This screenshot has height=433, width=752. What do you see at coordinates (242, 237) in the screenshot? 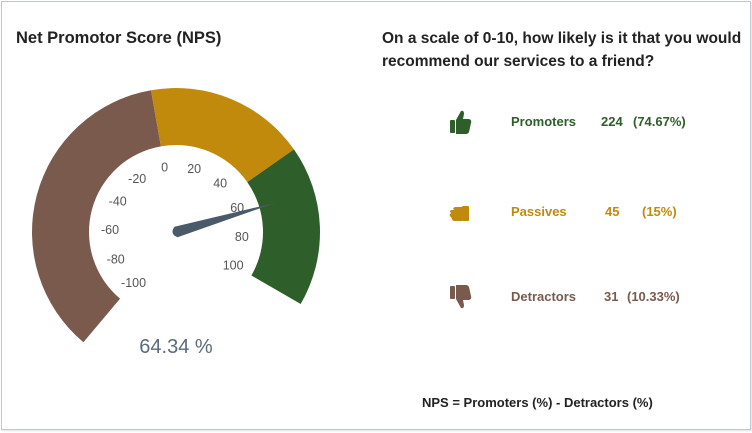
I see `gauge-tick-label: 80` at bounding box center [242, 237].